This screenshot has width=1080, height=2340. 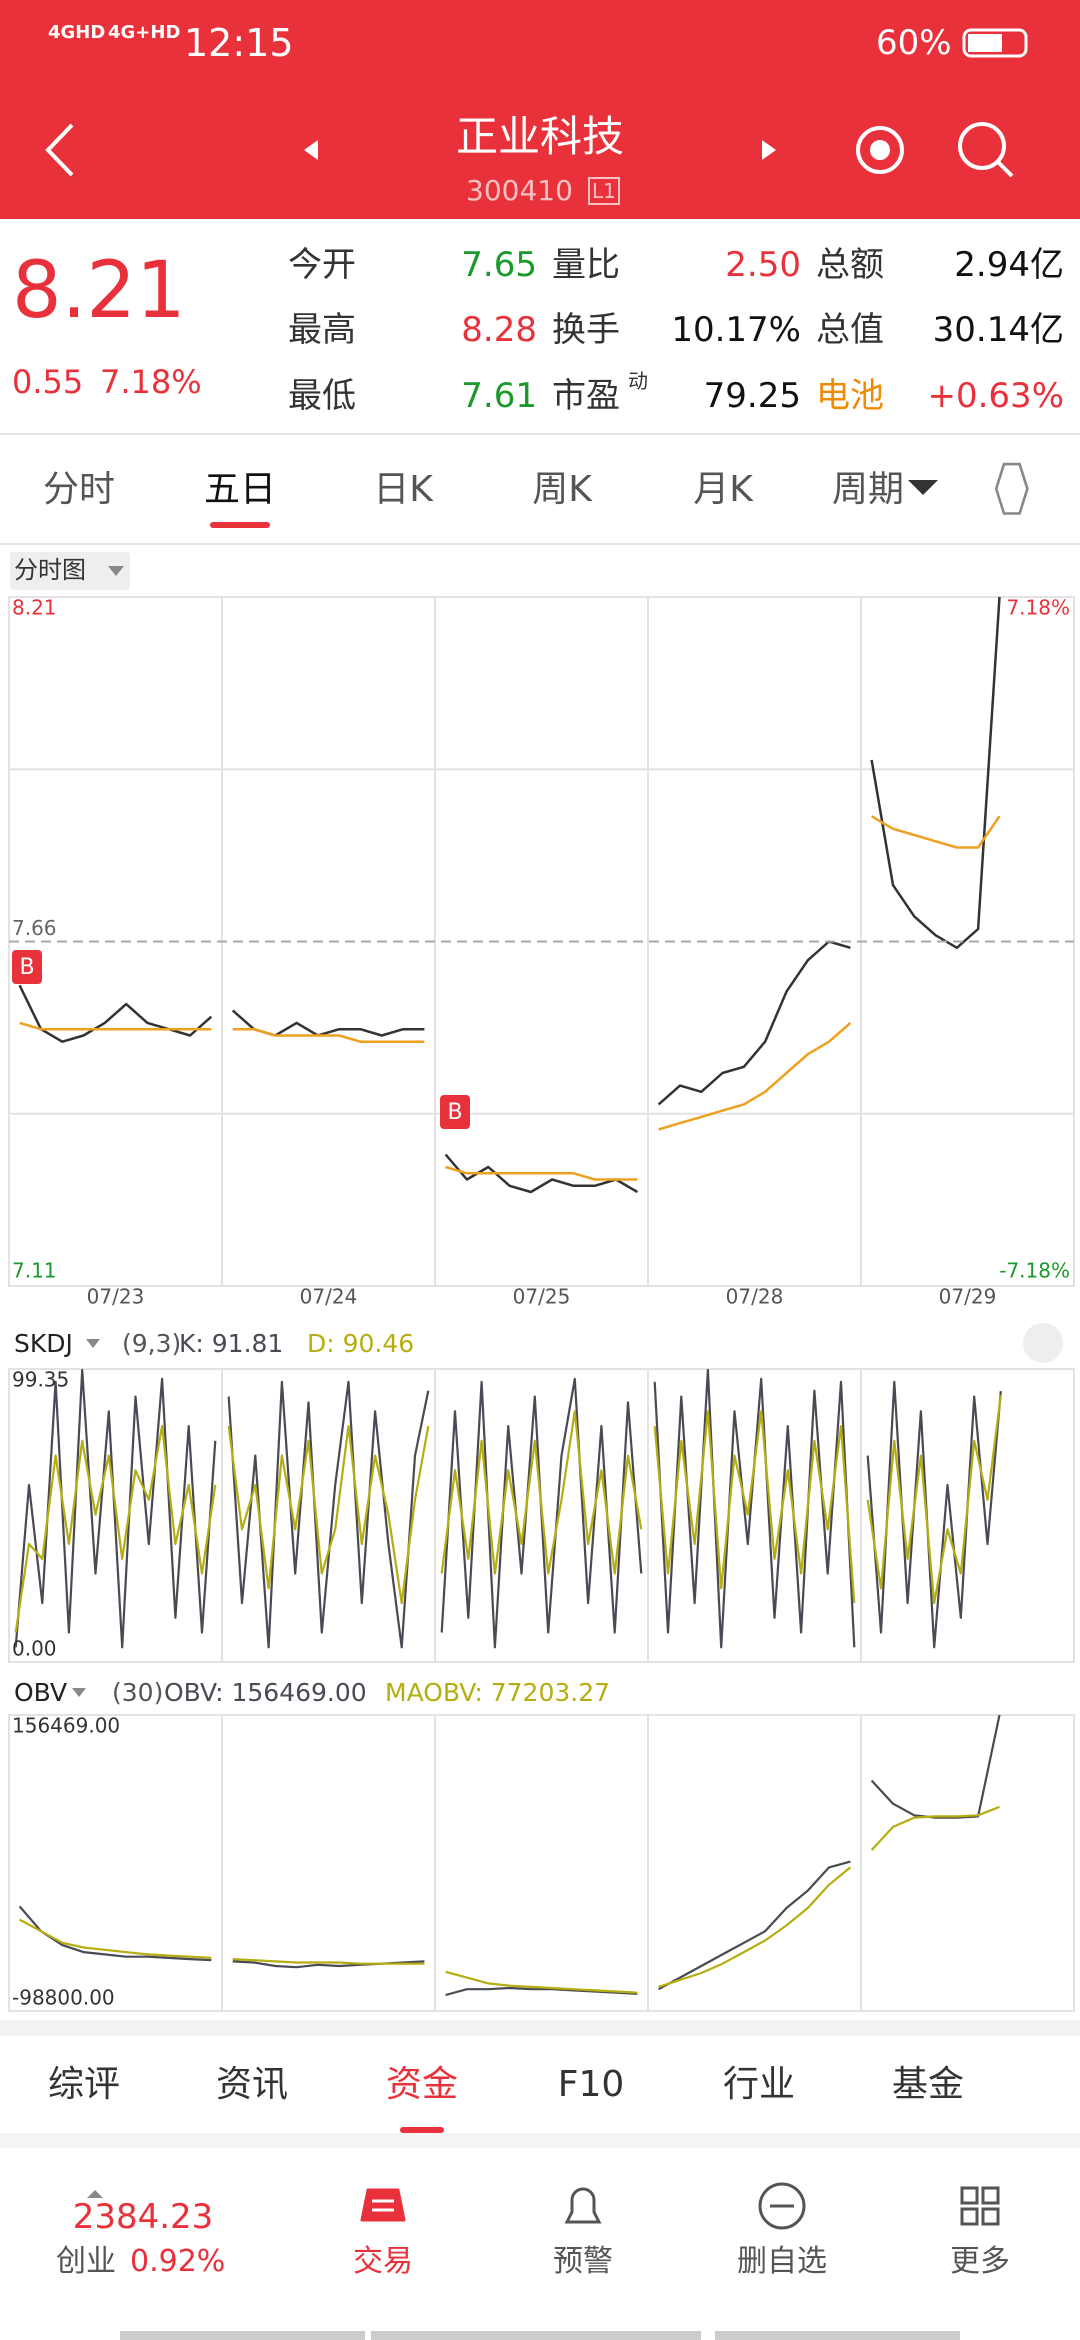 What do you see at coordinates (50, 570) in the screenshot?
I see `chart-mode-label: 分时图` at bounding box center [50, 570].